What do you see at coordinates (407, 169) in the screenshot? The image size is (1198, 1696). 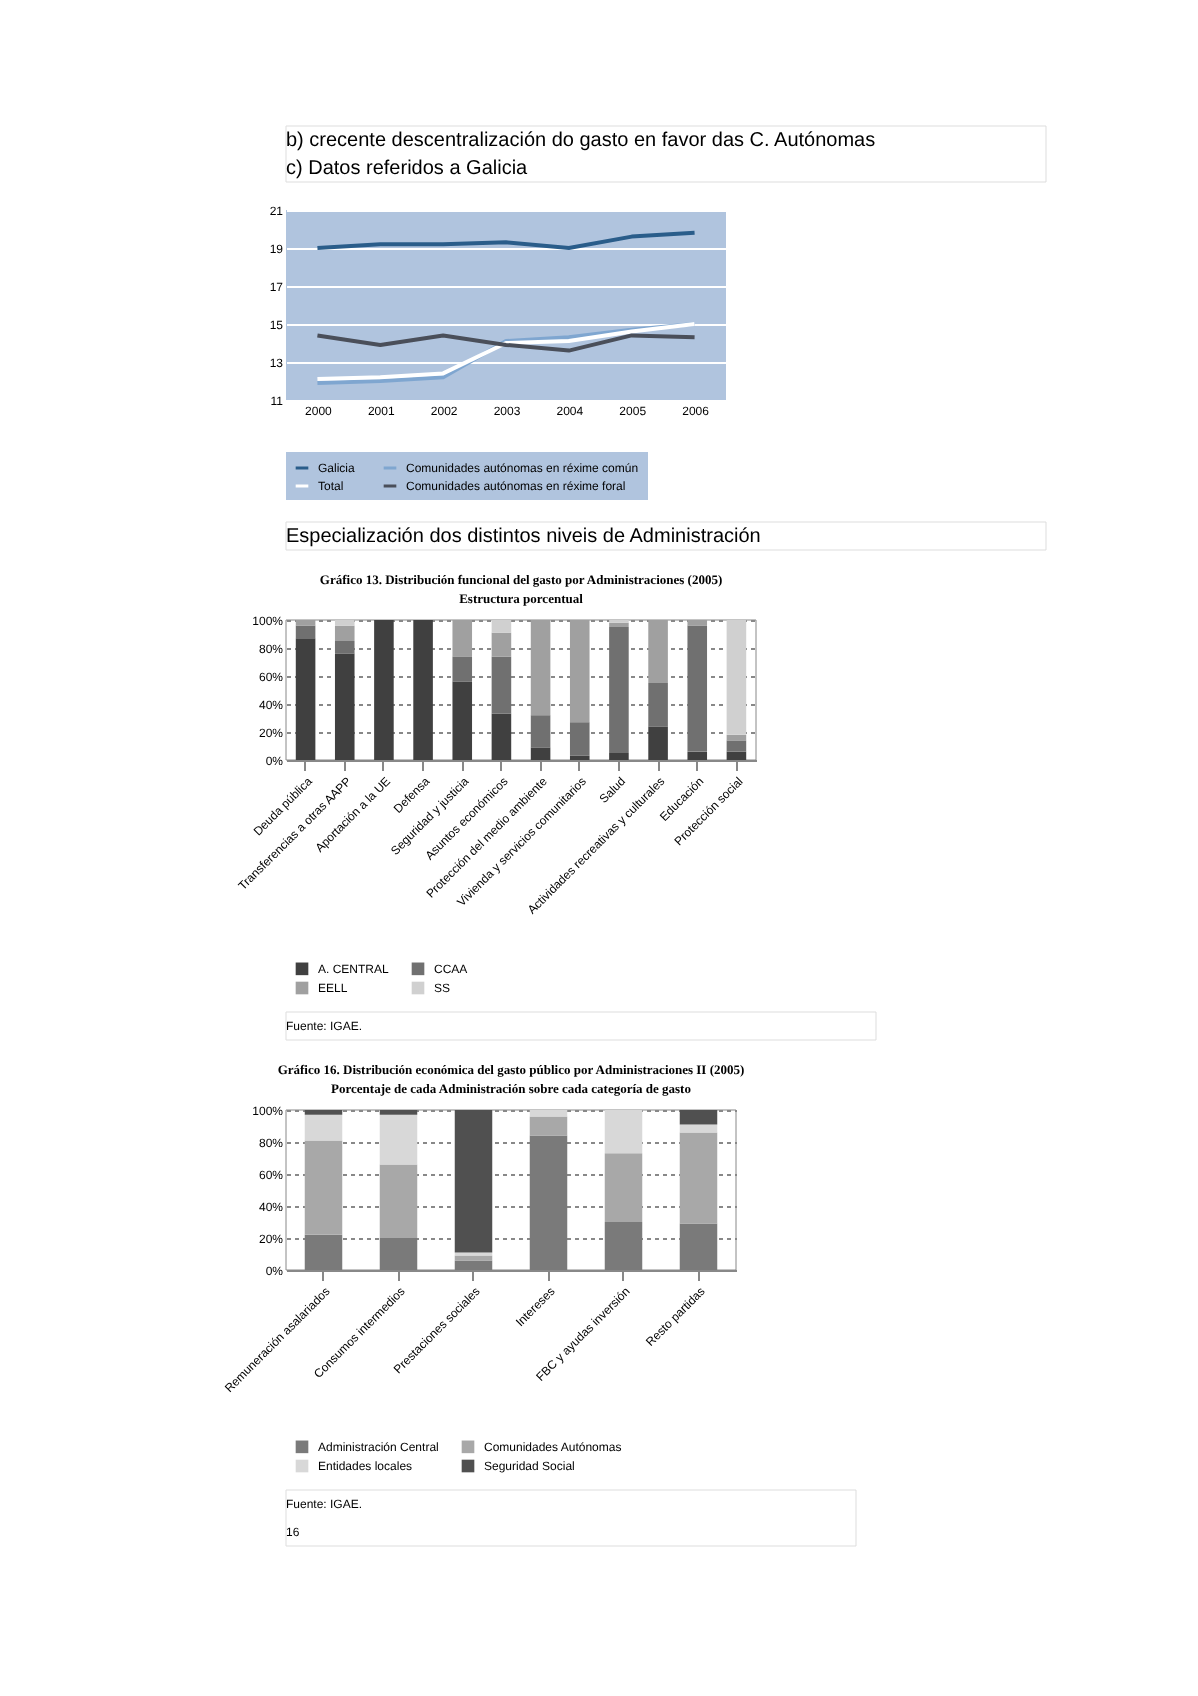 I see `text: c) Datos referidos a Galicia` at bounding box center [407, 169].